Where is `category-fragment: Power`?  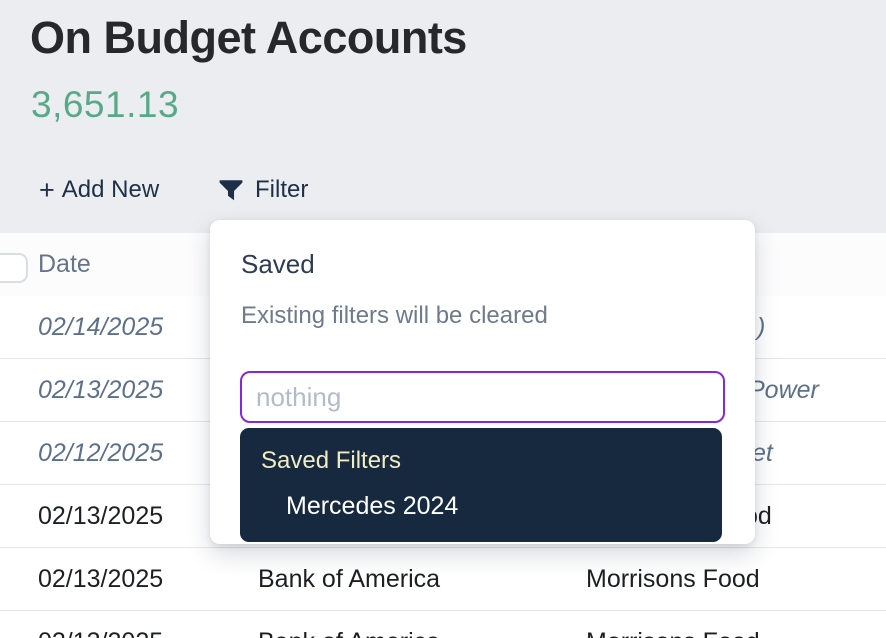
category-fragment: Power is located at coordinates (783, 390).